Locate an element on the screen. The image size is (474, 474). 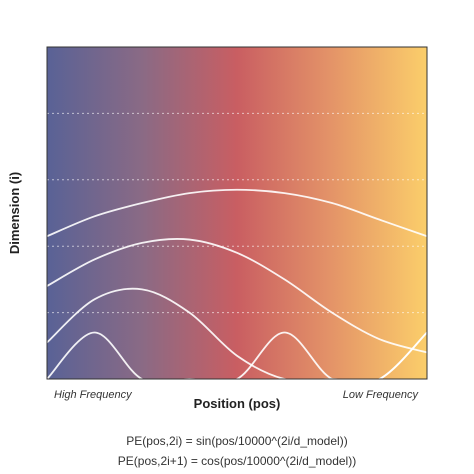
y-axis-label: Dimension (i) is located at coordinates (14, 213).